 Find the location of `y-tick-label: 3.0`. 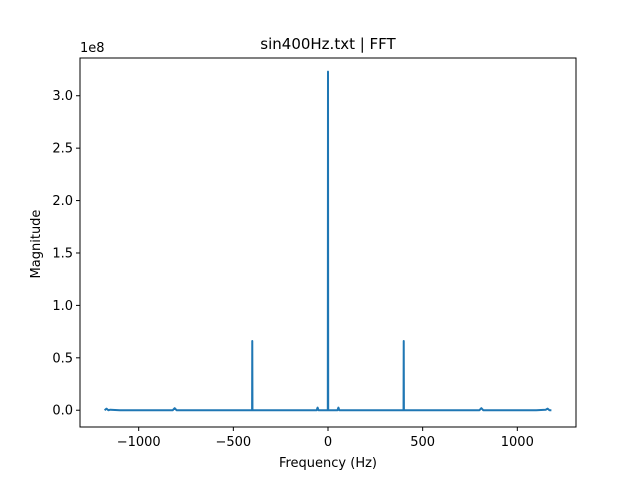

y-tick-label: 3.0 is located at coordinates (62, 96).